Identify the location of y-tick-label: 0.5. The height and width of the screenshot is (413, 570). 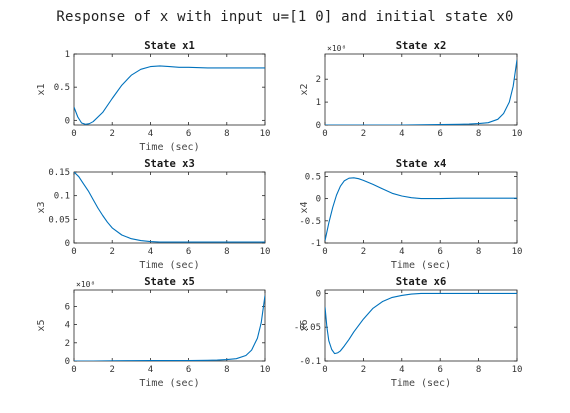
(313, 177).